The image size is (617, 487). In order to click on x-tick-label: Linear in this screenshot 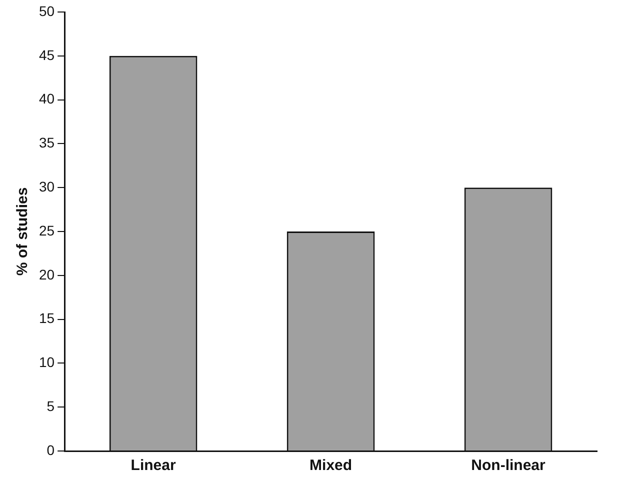, I will do `click(153, 465)`.